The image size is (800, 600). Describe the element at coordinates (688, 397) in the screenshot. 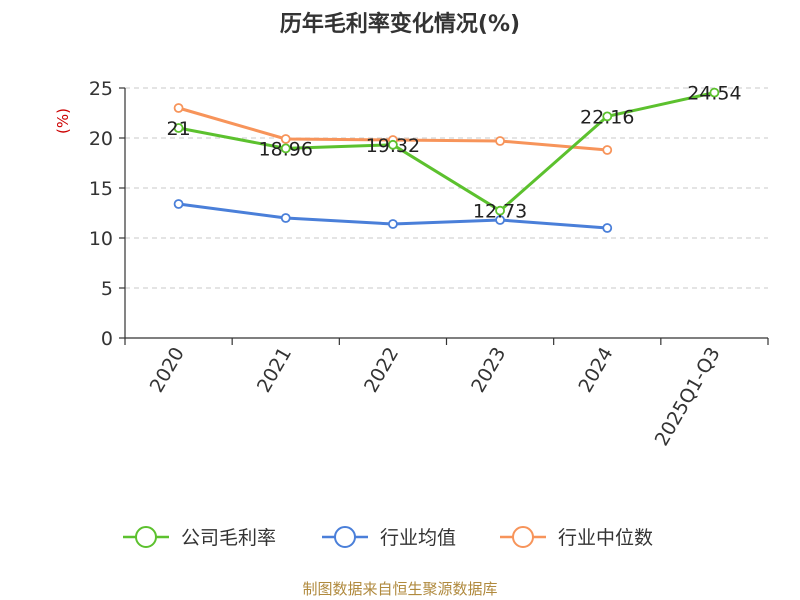

I see `x-tick-label: 2025Q1-Q3` at that location.